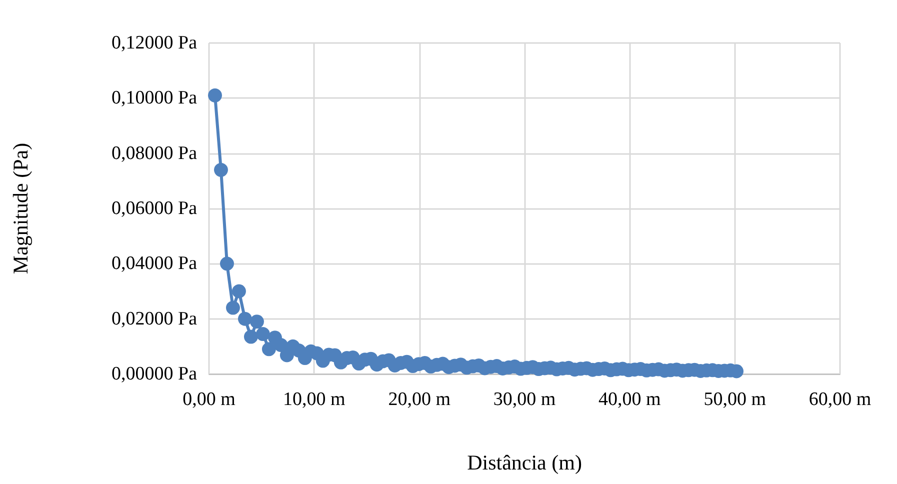  Describe the element at coordinates (155, 153) in the screenshot. I see `y-tick-label: 0,08000 Pa` at that location.